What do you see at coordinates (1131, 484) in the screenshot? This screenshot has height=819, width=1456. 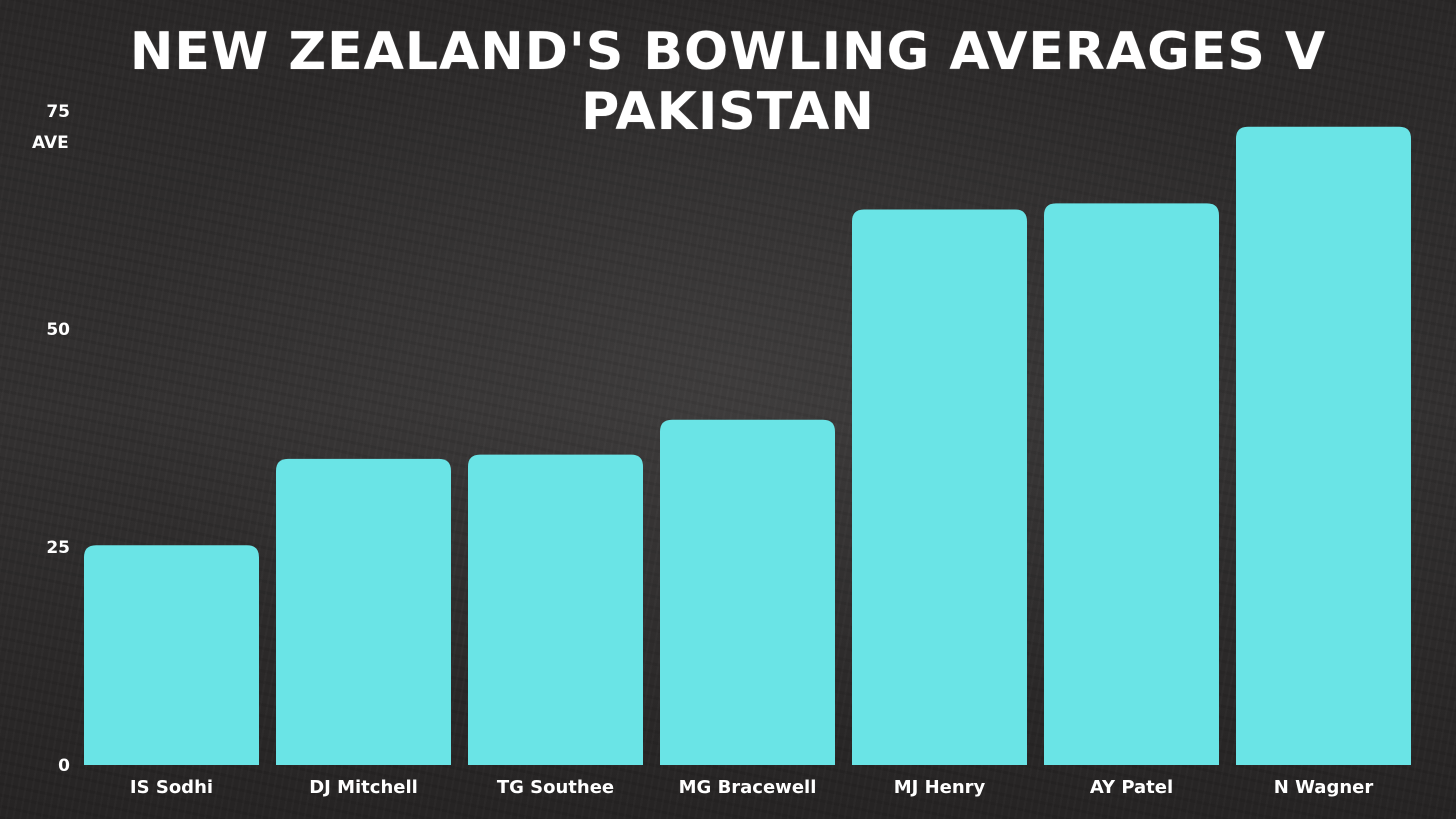 I see `bar-ay-patel` at bounding box center [1131, 484].